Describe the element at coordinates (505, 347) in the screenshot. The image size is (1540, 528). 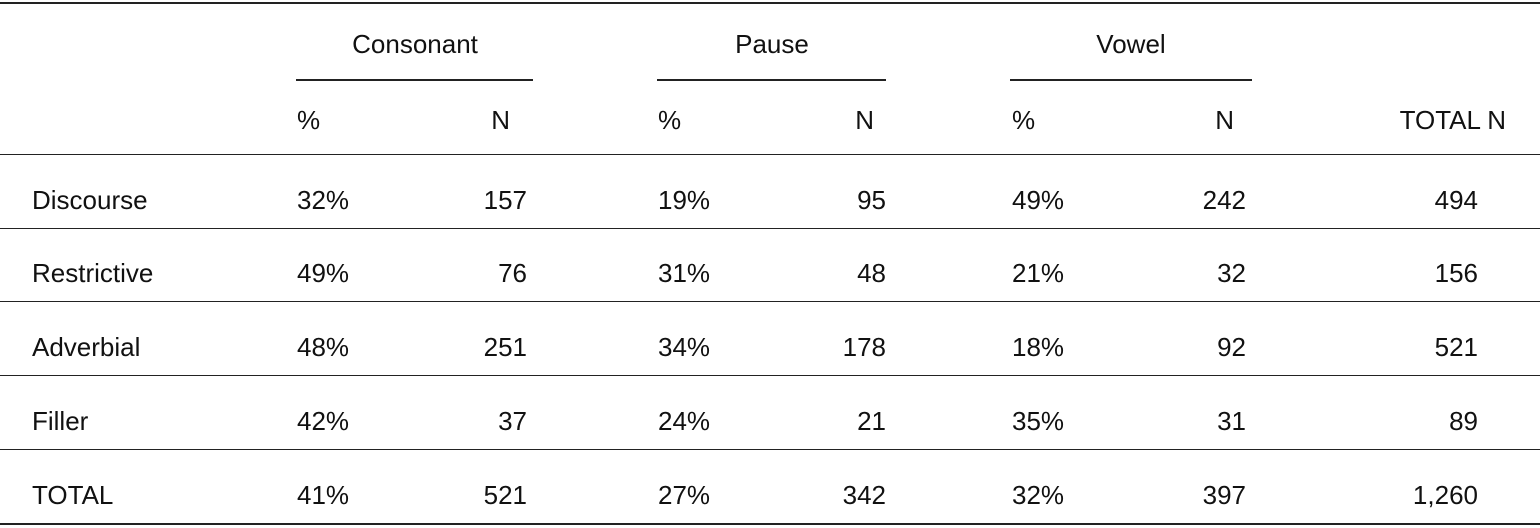
I see `cell: 251` at that location.